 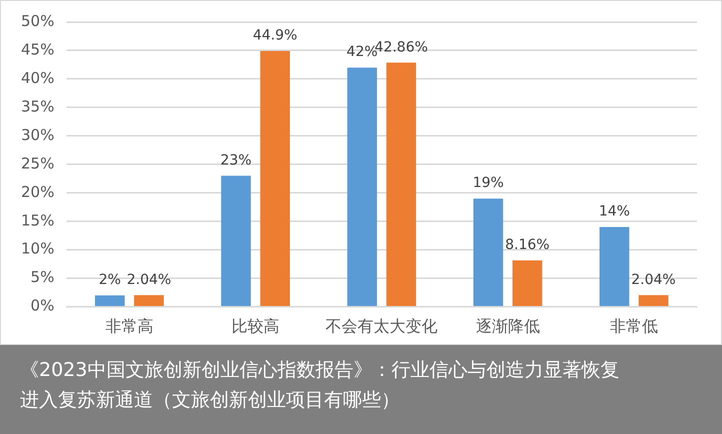 I want to click on y-tick-label: 45%, so click(x=37, y=49).